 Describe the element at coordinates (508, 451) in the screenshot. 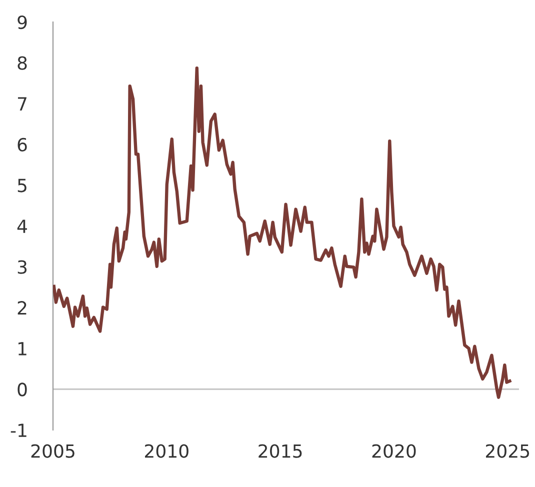

I see `x-tick-label: 2025` at that location.